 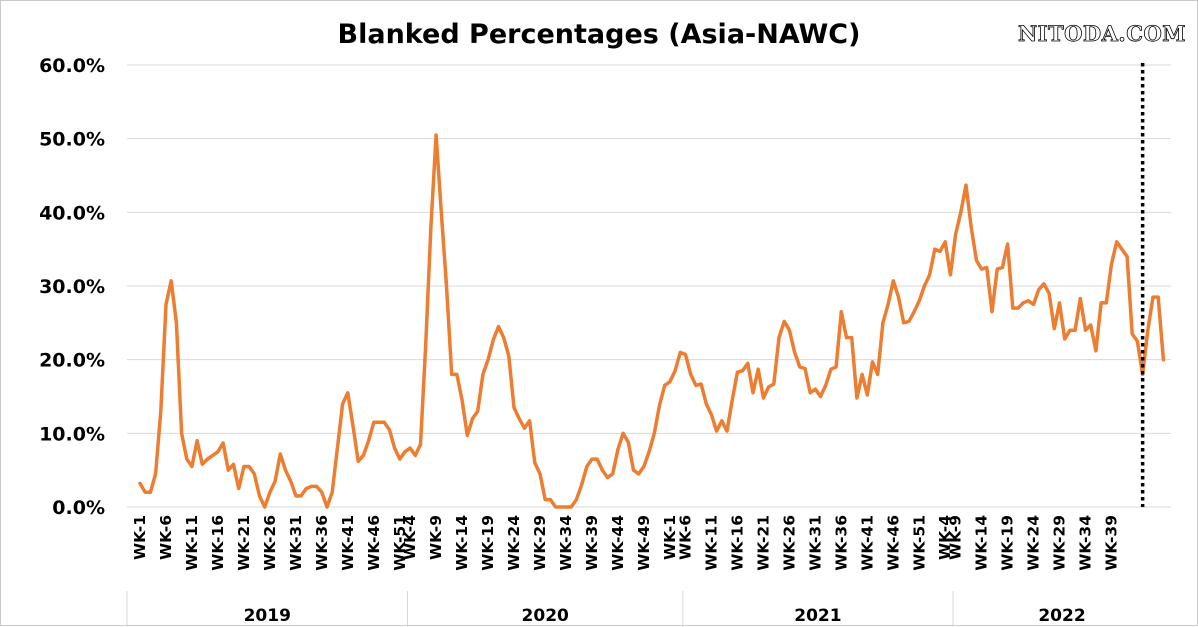 I want to click on y-tick-label: 0.0%, so click(x=78, y=508).